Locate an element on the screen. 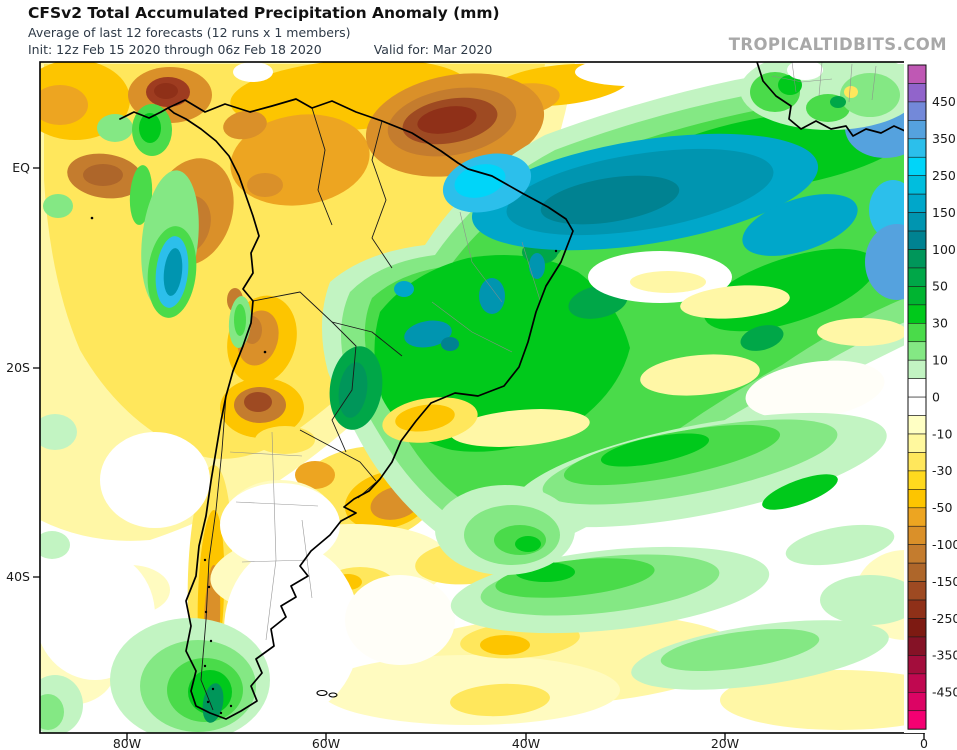  colorbar-tick-label: 100 is located at coordinates (944, 249).